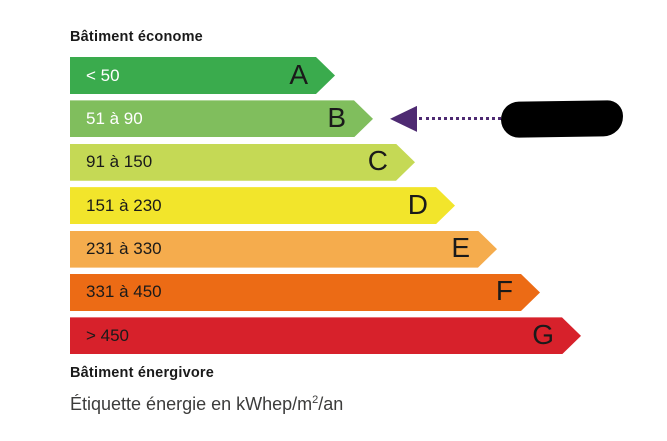 This screenshot has height=441, width=667. Describe the element at coordinates (202, 75) in the screenshot. I see `energy-class-bar-a: < 50 A` at that location.